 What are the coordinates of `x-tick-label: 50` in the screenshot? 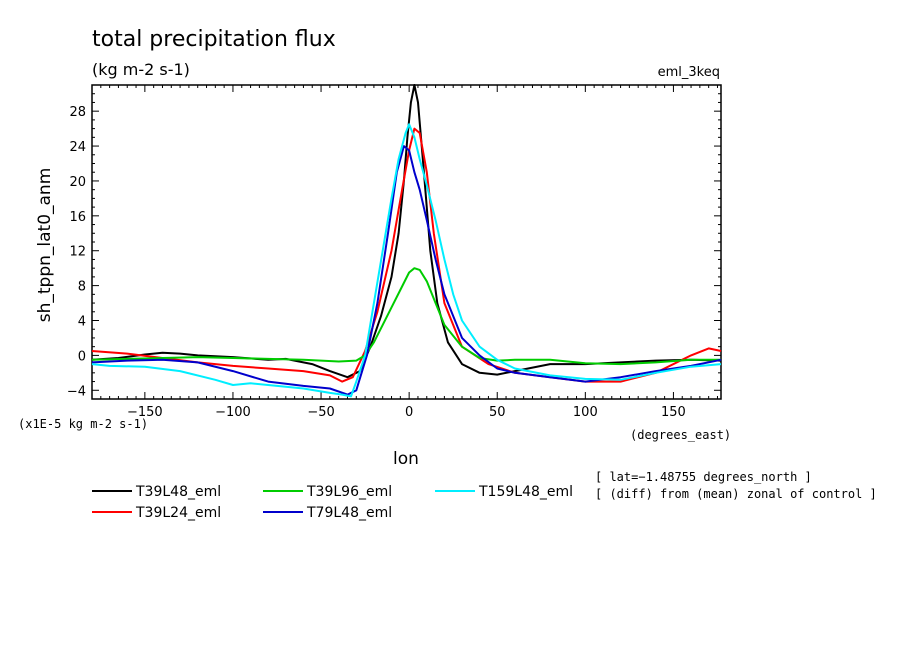 It's located at (497, 412).